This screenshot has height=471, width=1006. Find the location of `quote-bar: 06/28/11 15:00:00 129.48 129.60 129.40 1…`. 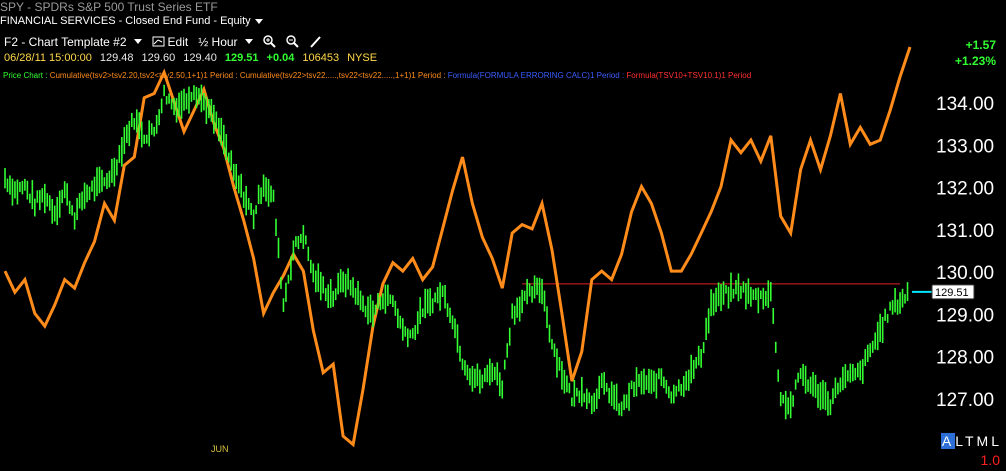

quote-bar: 06/28/11 15:00:00 129.48 129.60 129.40 1… is located at coordinates (188, 59).